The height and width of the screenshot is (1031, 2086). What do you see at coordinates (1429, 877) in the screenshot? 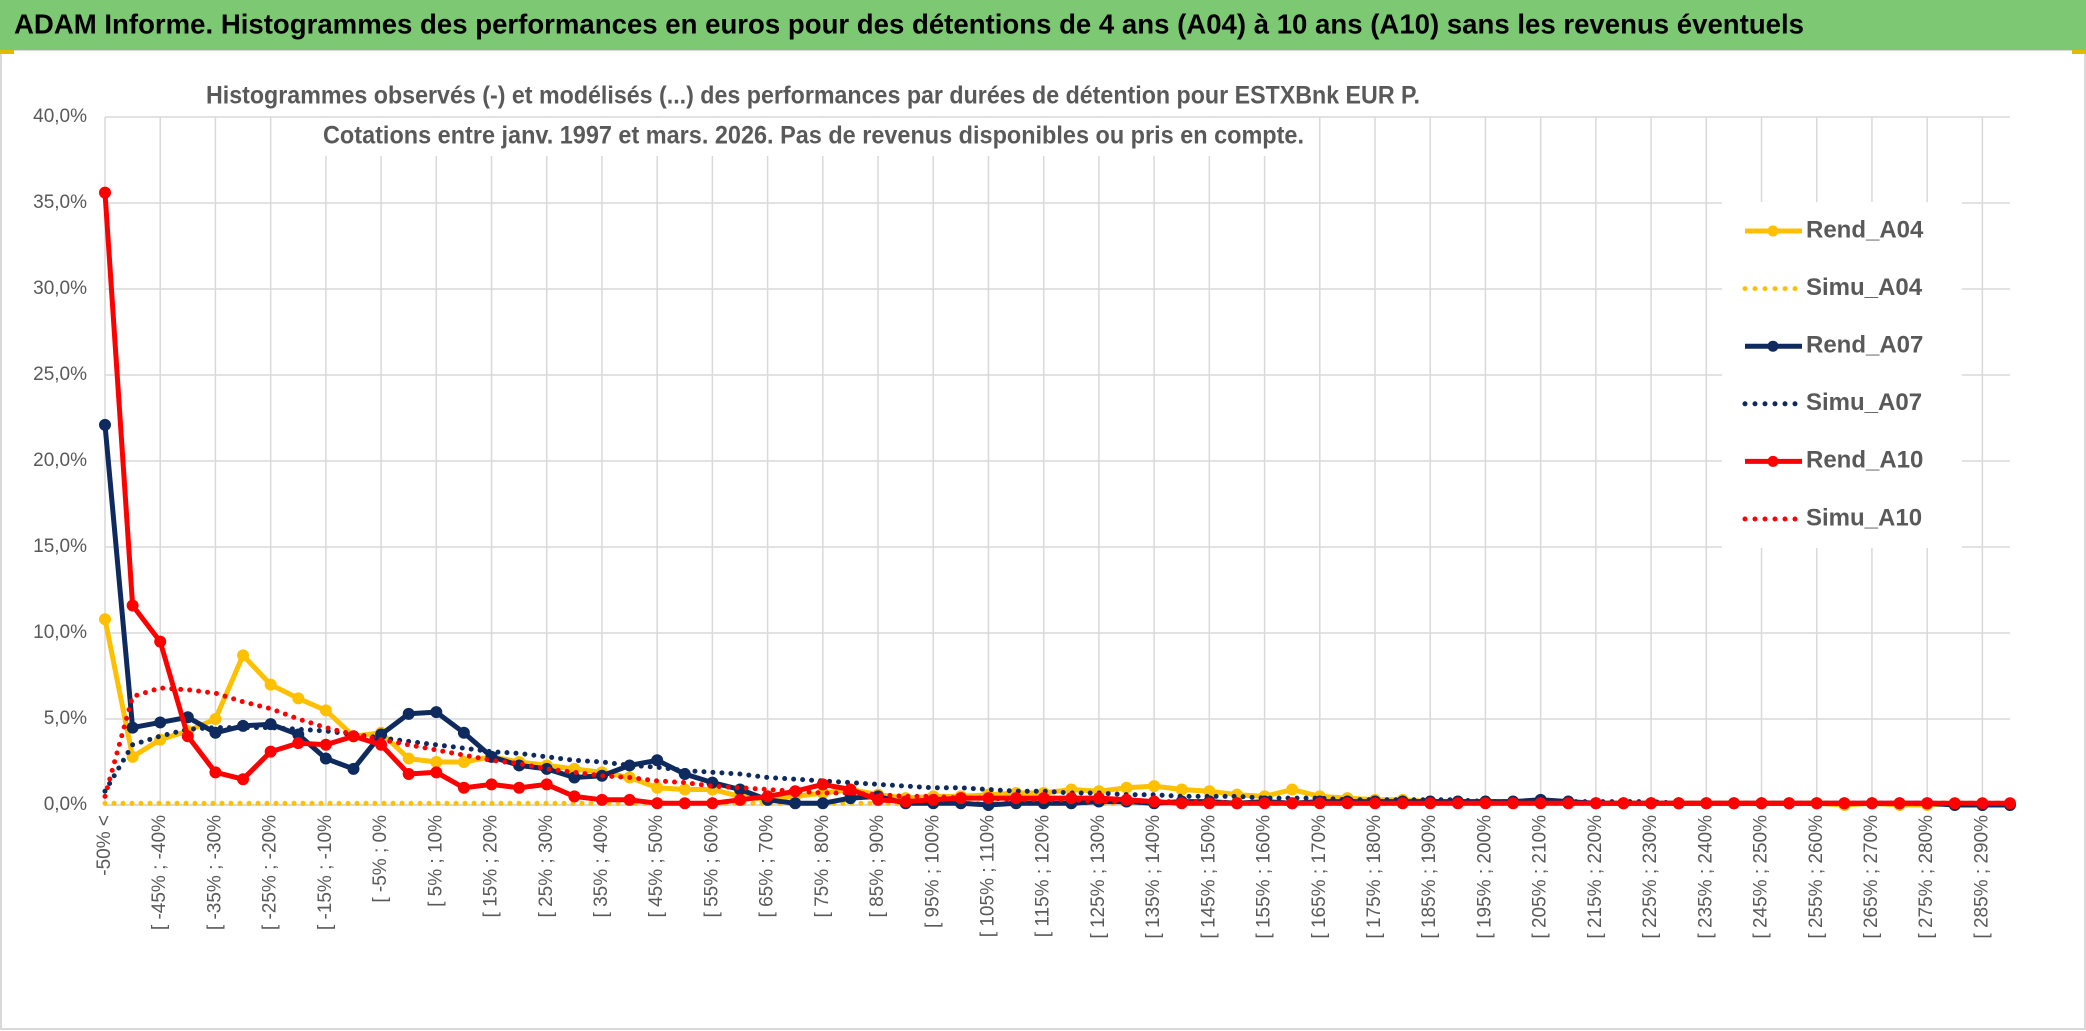
I see `x-tick-label: [ 185% ; 190%` at bounding box center [1429, 877].